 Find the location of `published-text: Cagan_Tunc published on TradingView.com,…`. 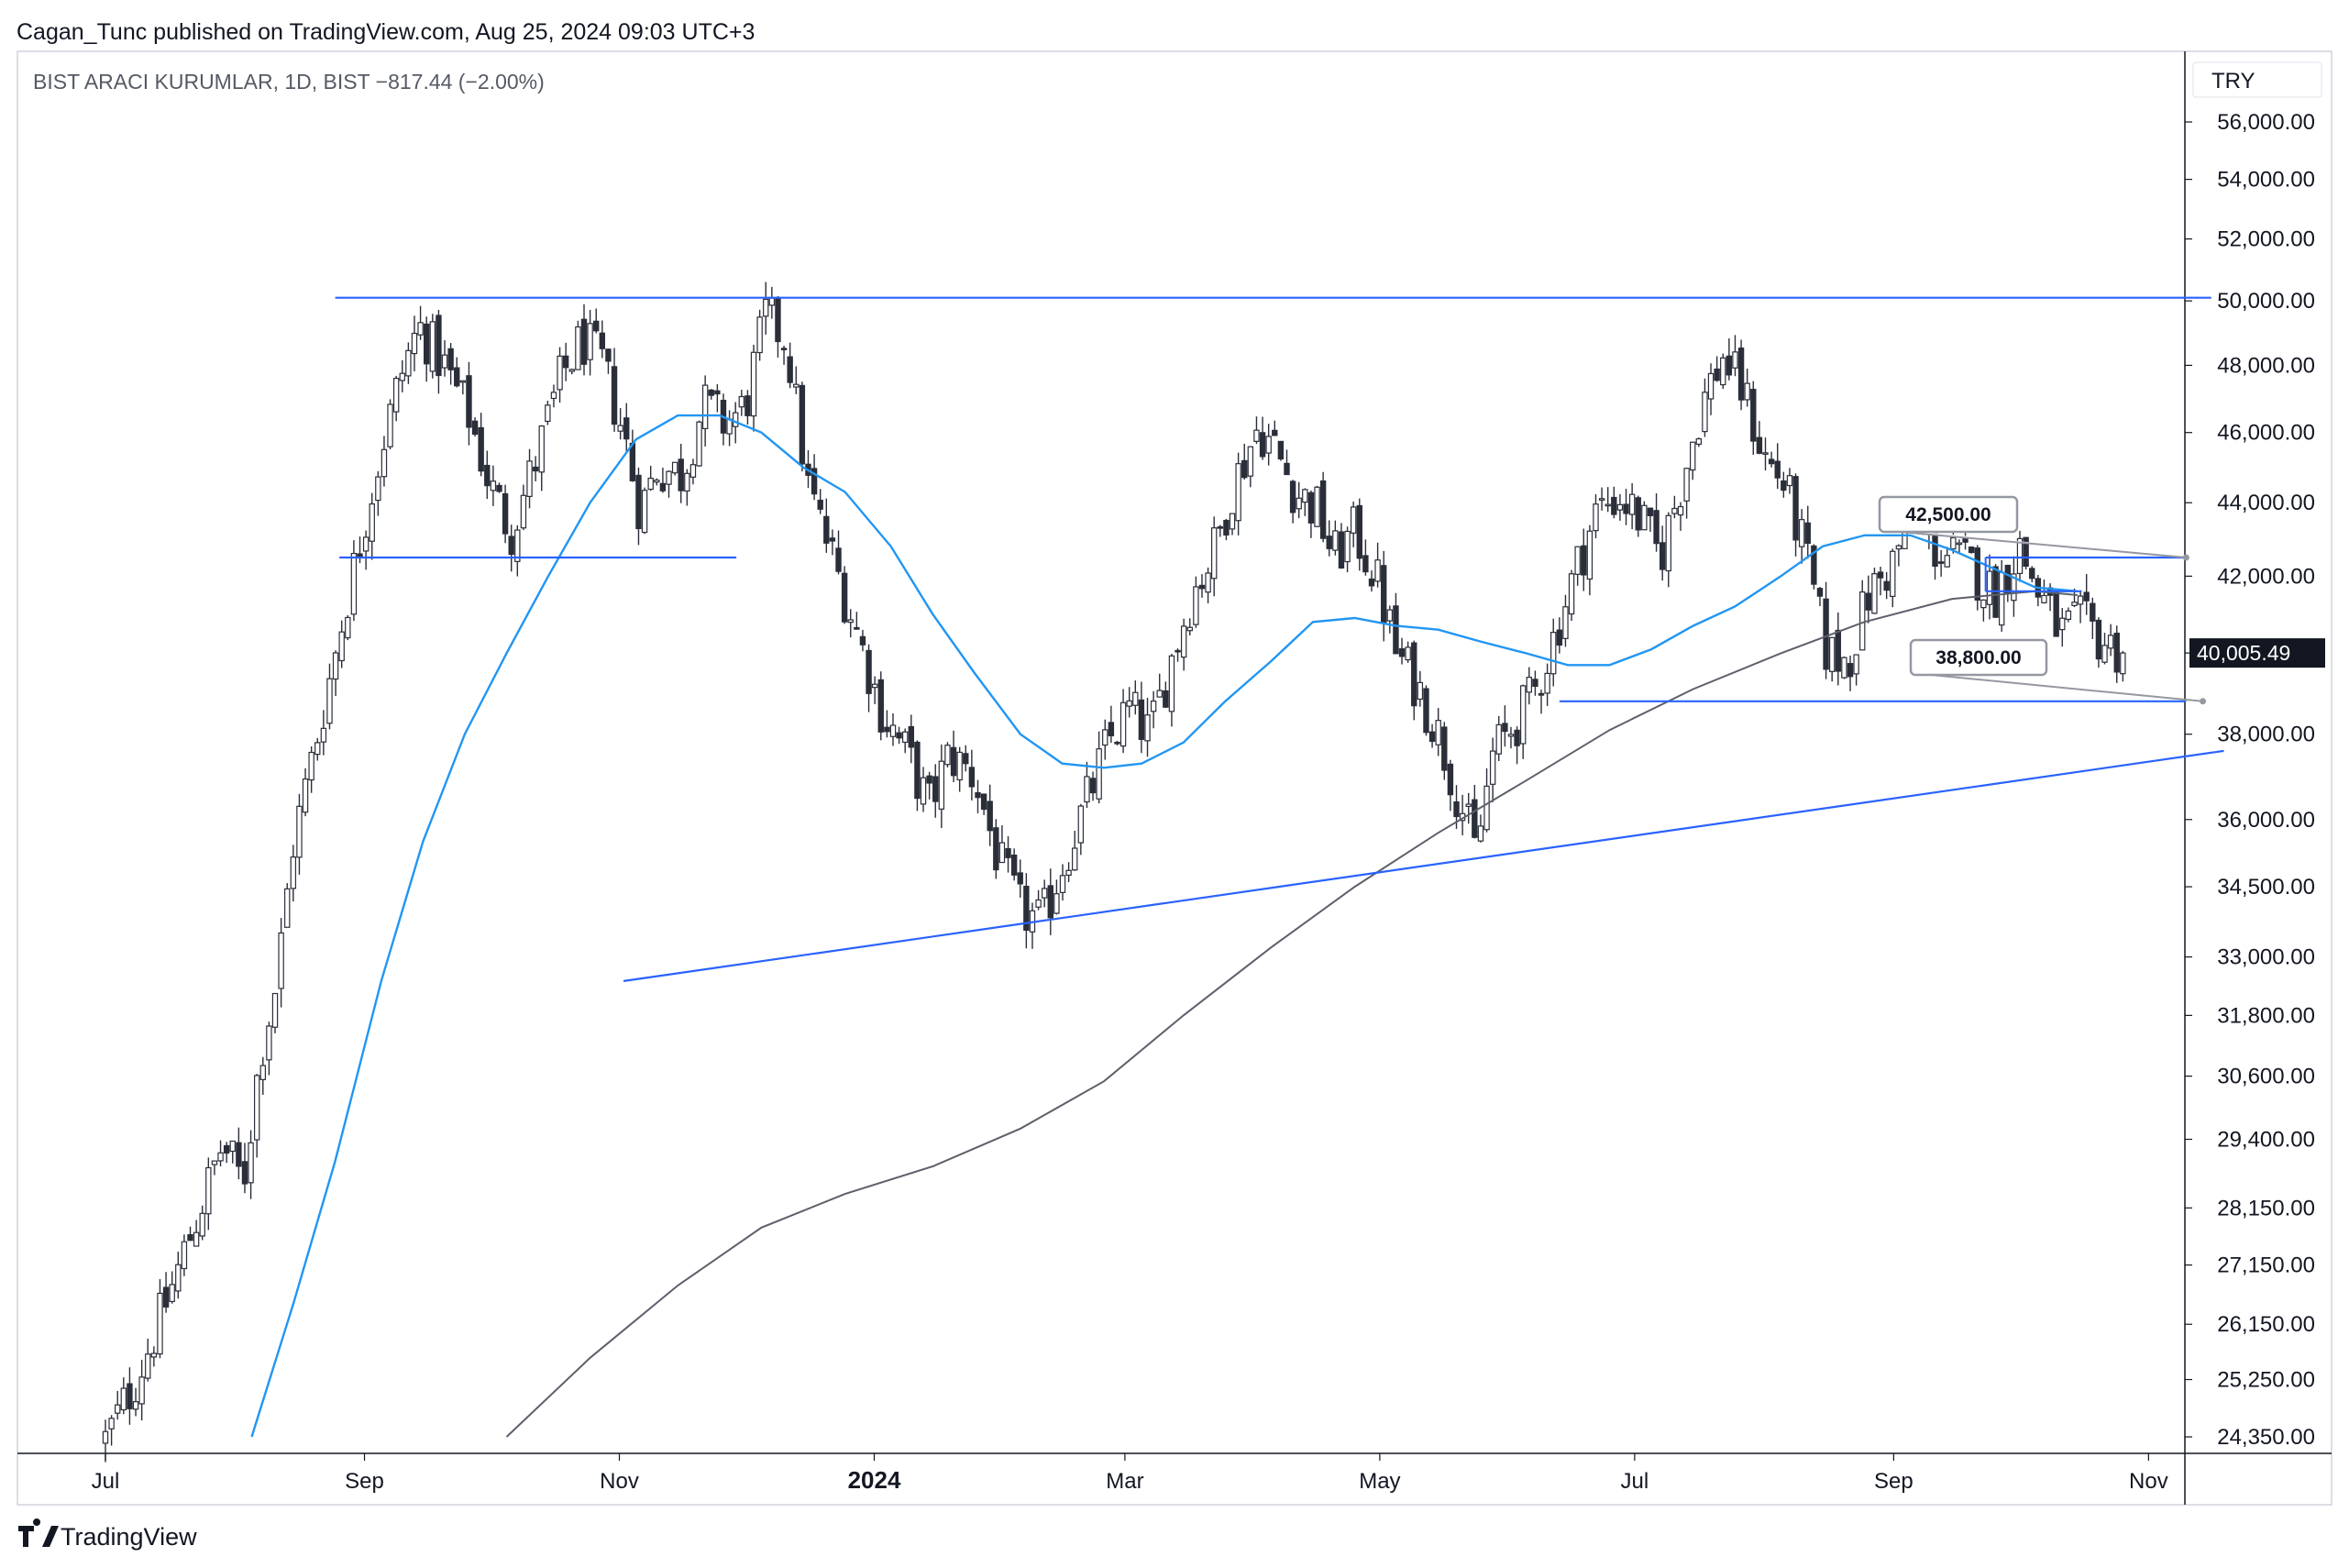

published-text: Cagan_Tunc published on TradingView.com,… is located at coordinates (386, 32).